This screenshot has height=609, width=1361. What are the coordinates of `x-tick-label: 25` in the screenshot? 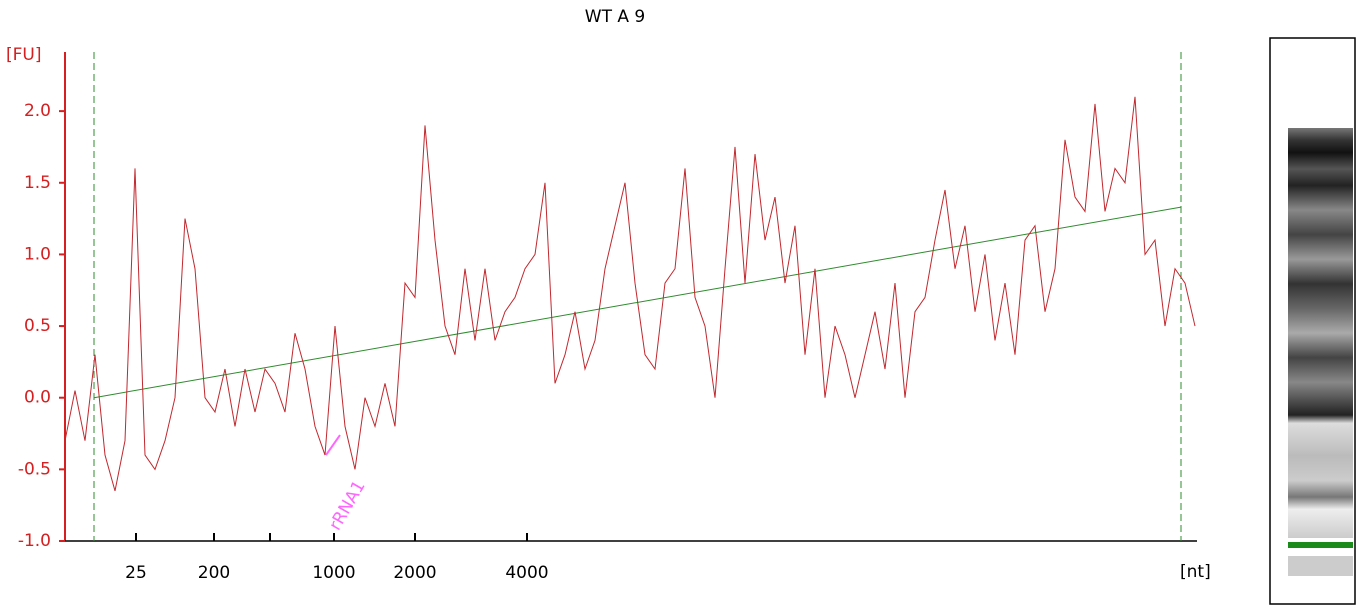 It's located at (136, 573).